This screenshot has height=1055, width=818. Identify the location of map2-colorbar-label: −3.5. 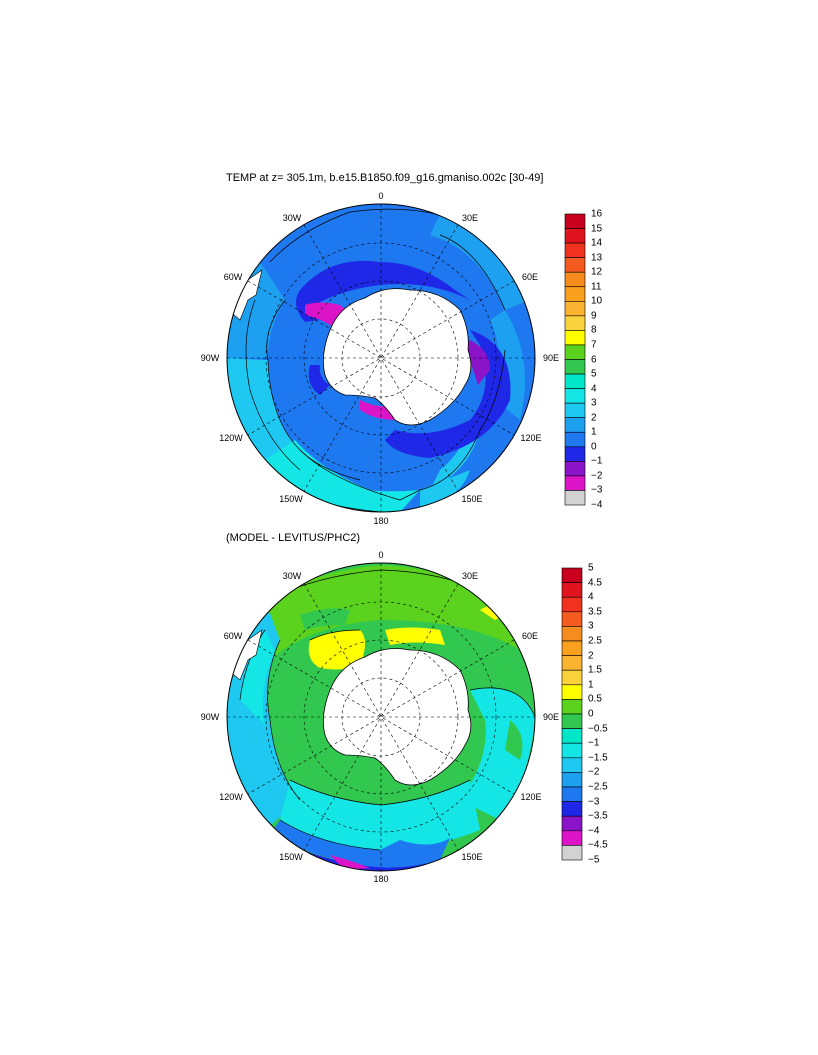
(598, 816).